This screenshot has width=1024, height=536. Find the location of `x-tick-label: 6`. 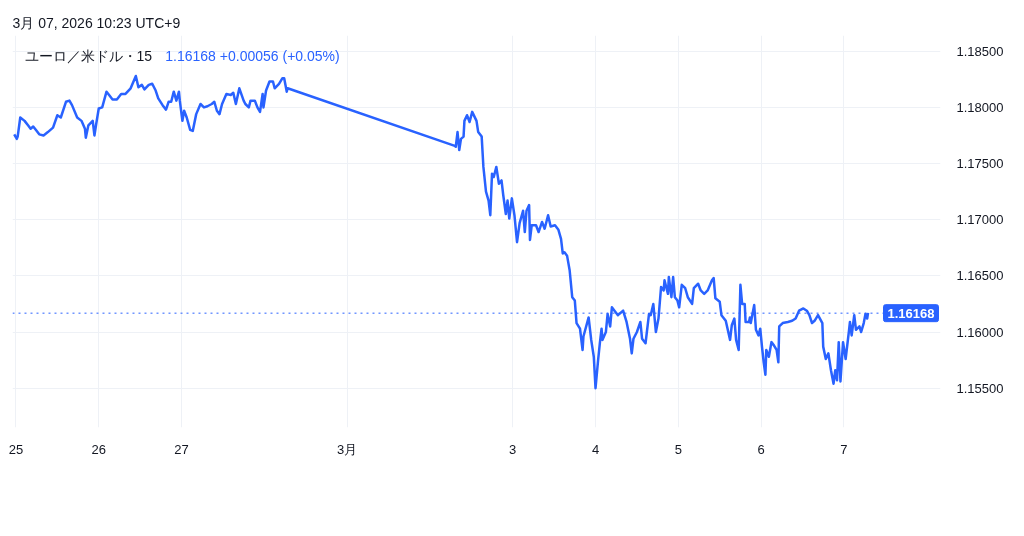

x-tick-label: 6 is located at coordinates (761, 449).